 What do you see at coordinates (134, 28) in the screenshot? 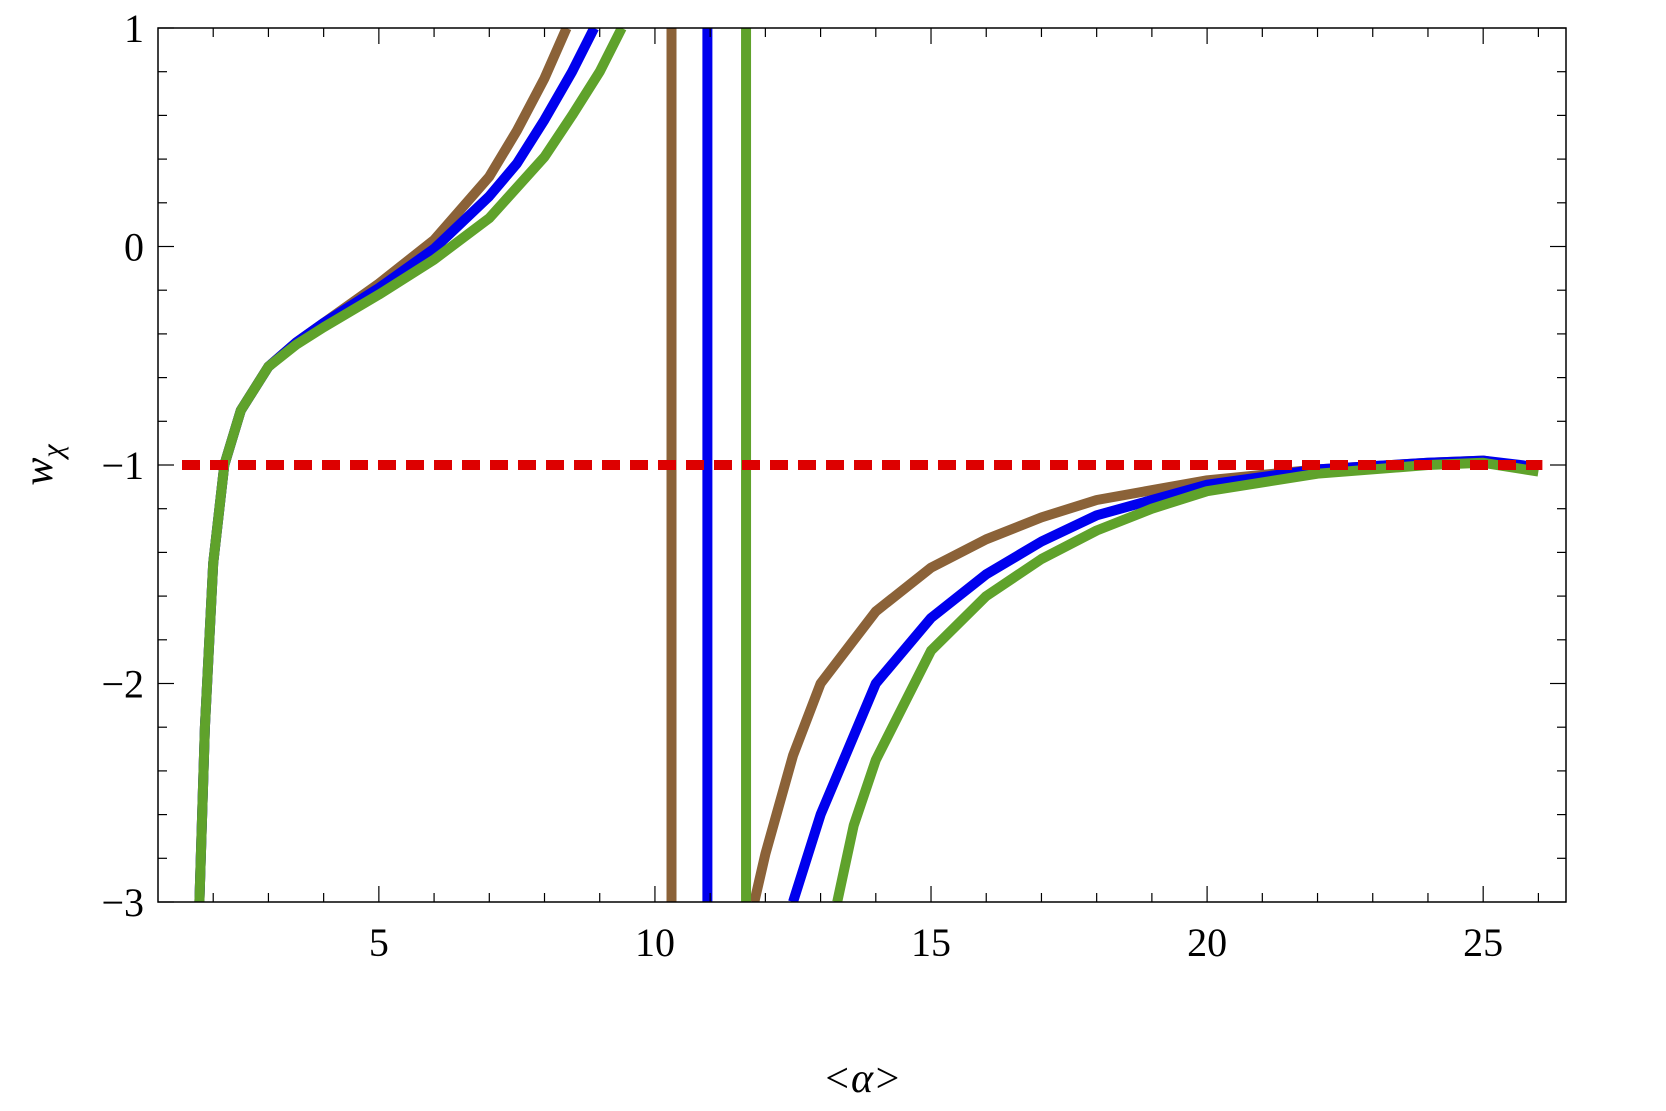
I see `y-tick-label: 1` at bounding box center [134, 28].